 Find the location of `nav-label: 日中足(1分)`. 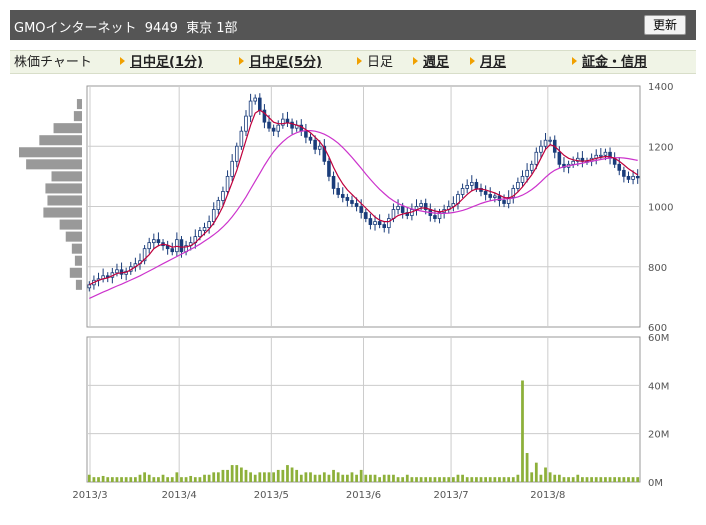

nav-label: 日中足(1分) is located at coordinates (166, 62).